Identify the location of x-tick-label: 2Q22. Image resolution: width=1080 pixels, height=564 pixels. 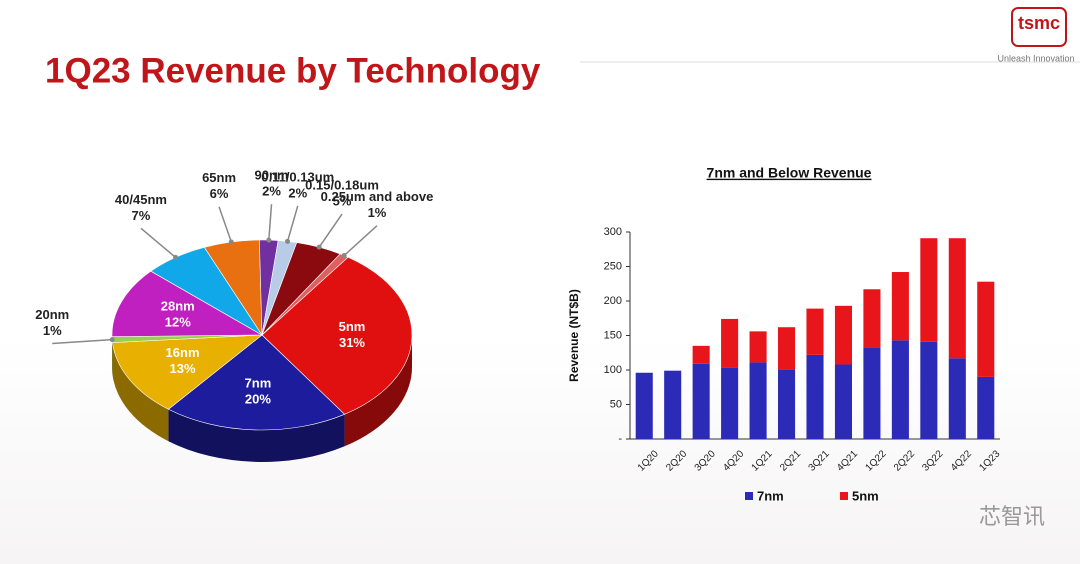
(904, 460).